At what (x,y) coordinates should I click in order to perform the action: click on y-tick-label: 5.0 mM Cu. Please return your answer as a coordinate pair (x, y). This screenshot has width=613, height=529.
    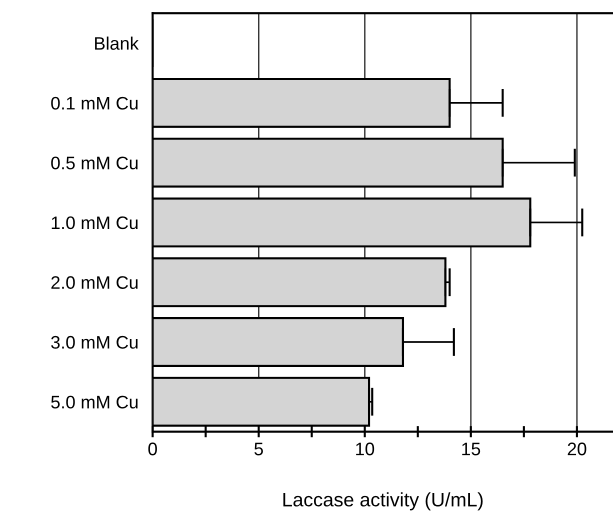
    Looking at the image, I should click on (94, 402).